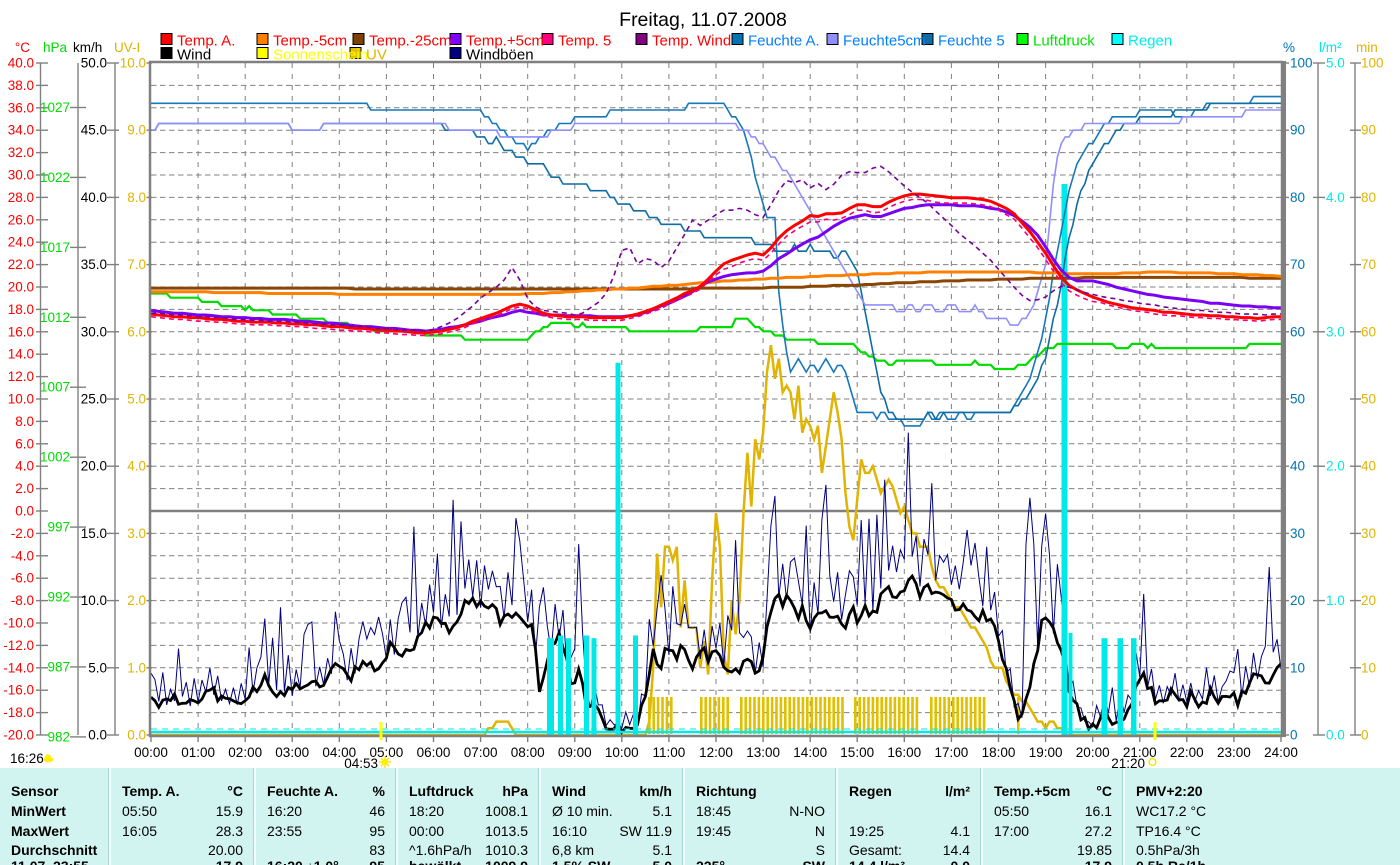 The image size is (1400, 865). Describe the element at coordinates (481, 752) in the screenshot. I see `svg-text: 07:00` at that location.